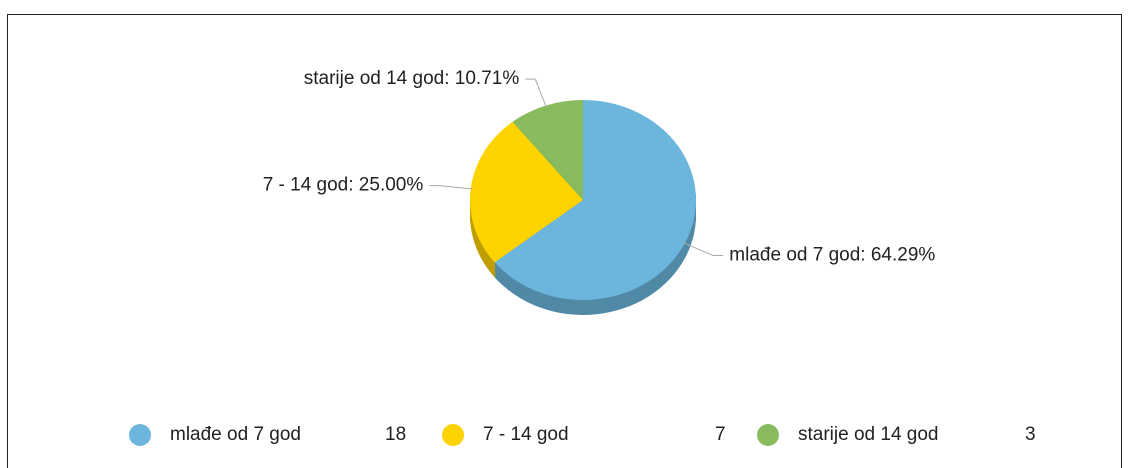 This screenshot has height=468, width=1130. What do you see at coordinates (832, 255) in the screenshot?
I see `data-label: mlađe od 7 god: 64.29%` at bounding box center [832, 255].